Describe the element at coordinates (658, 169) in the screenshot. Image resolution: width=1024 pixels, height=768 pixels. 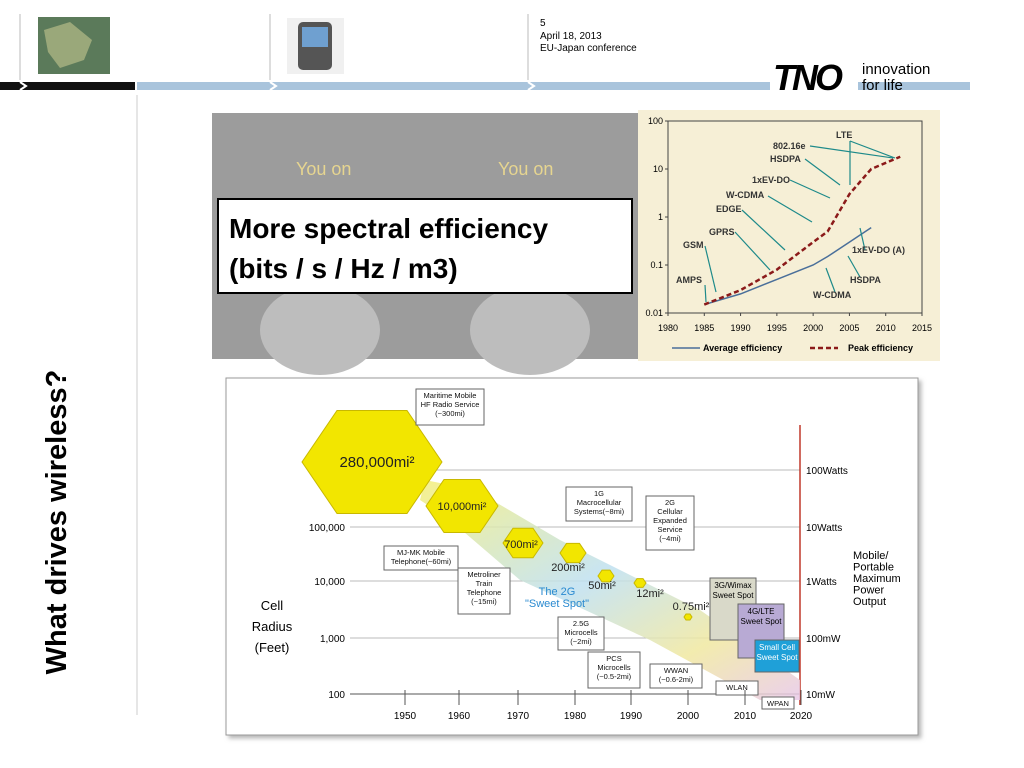
I see `y-tick-label: 10` at that location.